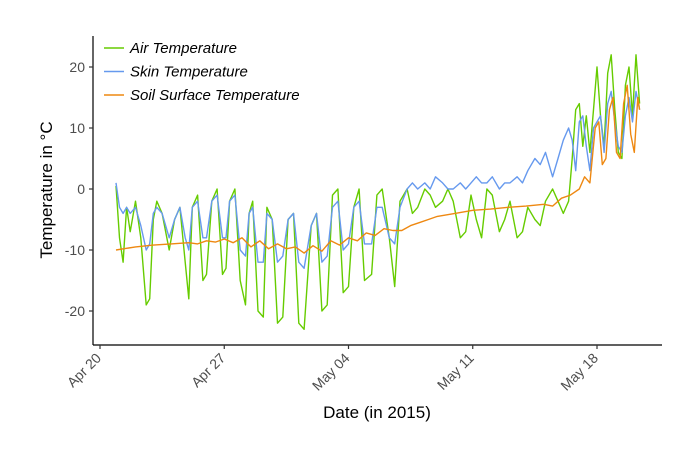 The image size is (700, 461). I want to click on y-tick-label: 0, so click(81, 189).